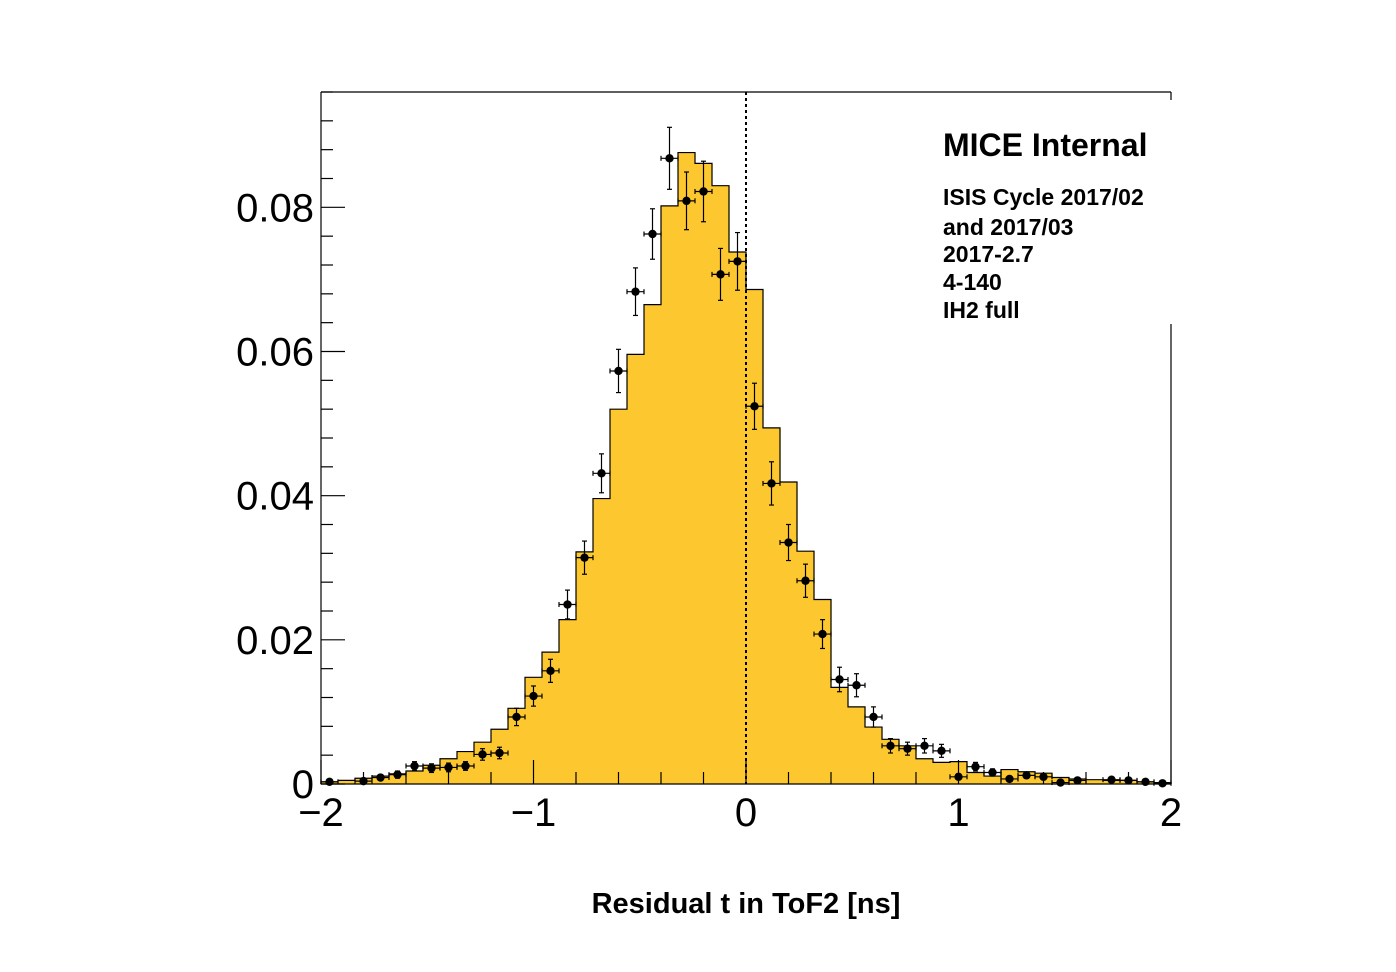 The width and height of the screenshot is (1396, 972). What do you see at coordinates (988, 254) in the screenshot?
I see `annotation-line-3: 2017-2.7` at bounding box center [988, 254].